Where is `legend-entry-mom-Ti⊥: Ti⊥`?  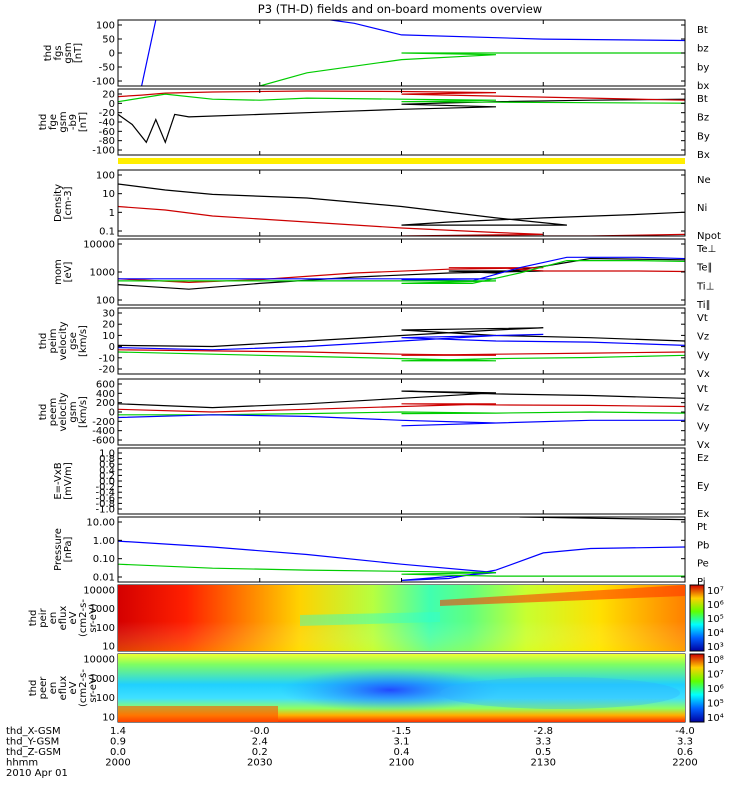 legend-entry-mom-Ti⊥: Ti⊥ is located at coordinates (705, 286).